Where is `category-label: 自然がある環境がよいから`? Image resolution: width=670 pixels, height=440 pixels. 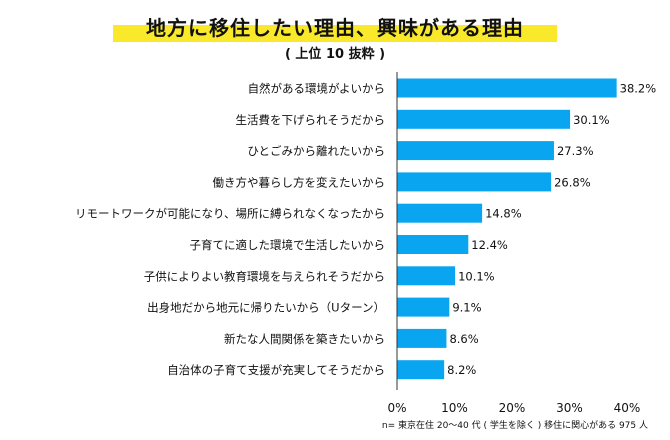
category-label: 自然がある環境がよいから is located at coordinates (316, 89).